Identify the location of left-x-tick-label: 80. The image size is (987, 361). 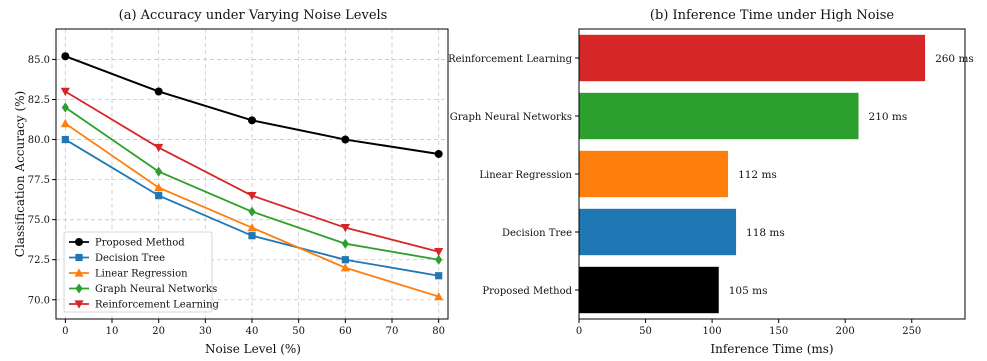
(438, 331).